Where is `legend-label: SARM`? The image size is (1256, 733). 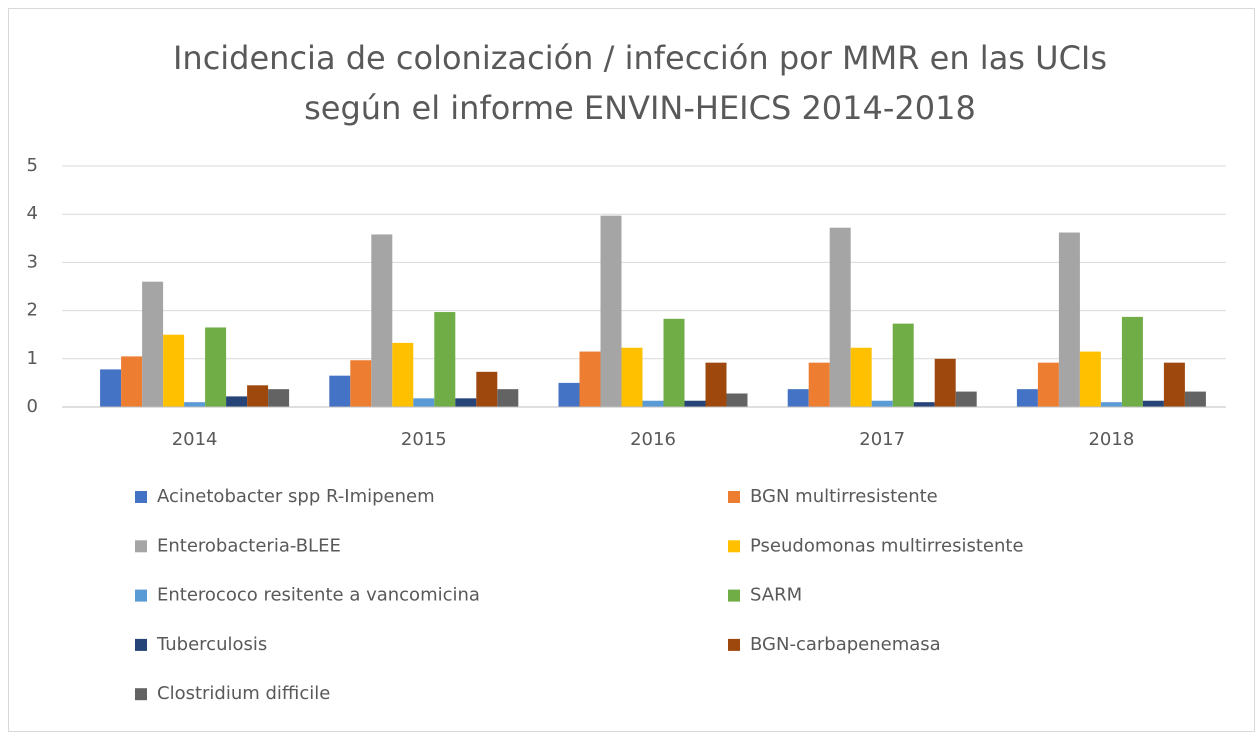
legend-label: SARM is located at coordinates (776, 595).